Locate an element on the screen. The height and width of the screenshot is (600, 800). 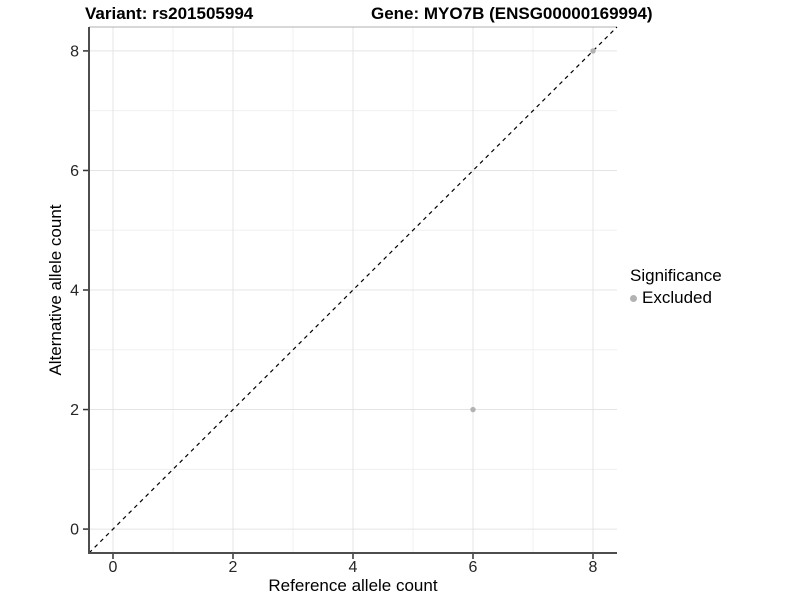
legend-item-excluded: Excluded is located at coordinates (676, 298).